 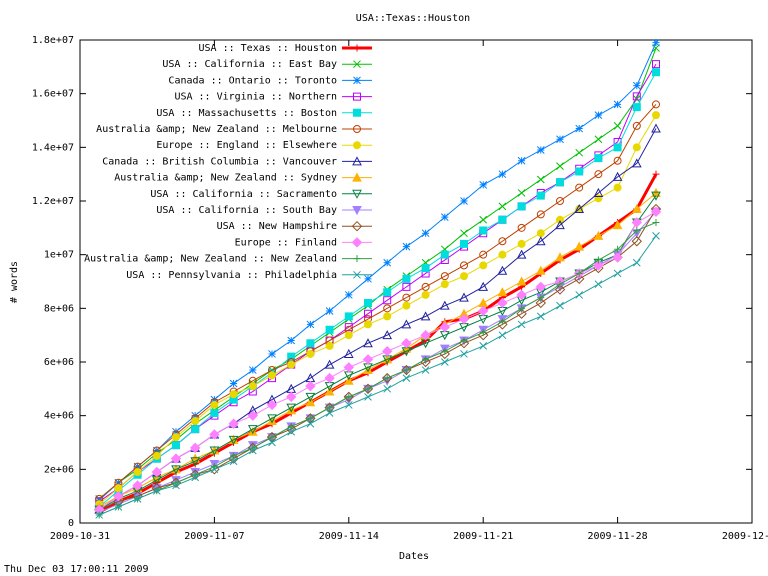 I want to click on legend-label: USA :: Massachusetts :: Boston, so click(x=246, y=113).